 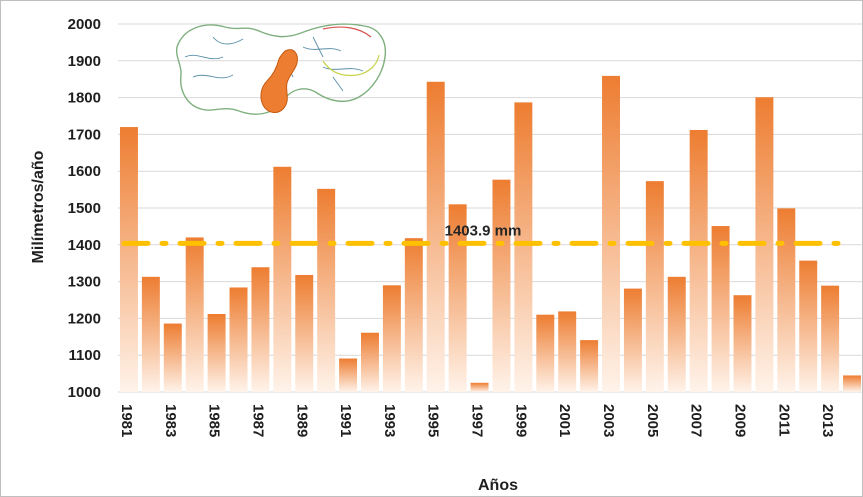 I want to click on mean-line: 1403.9 mm, so click(x=484, y=234).